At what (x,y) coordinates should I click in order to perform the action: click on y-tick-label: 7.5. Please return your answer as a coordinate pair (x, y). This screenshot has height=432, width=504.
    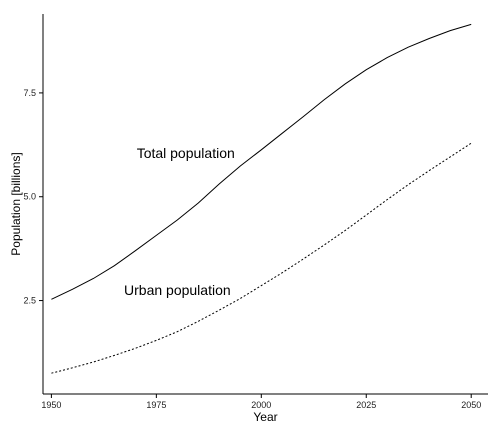
    Looking at the image, I should click on (29, 93).